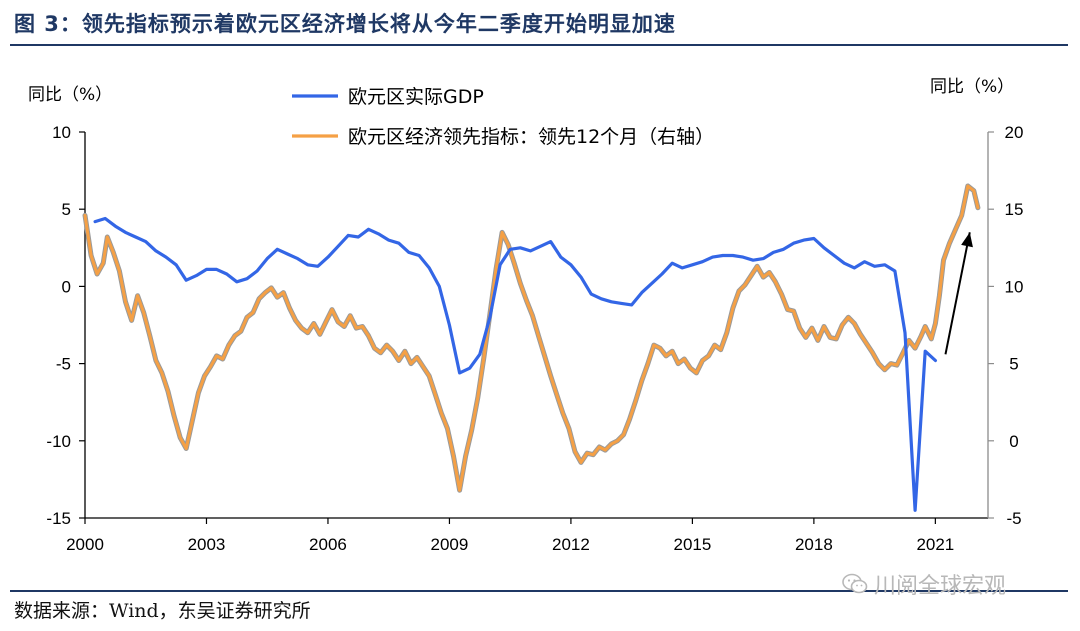 This screenshot has height=631, width=1080. I want to click on right-tick-label: 10, so click(1014, 286).